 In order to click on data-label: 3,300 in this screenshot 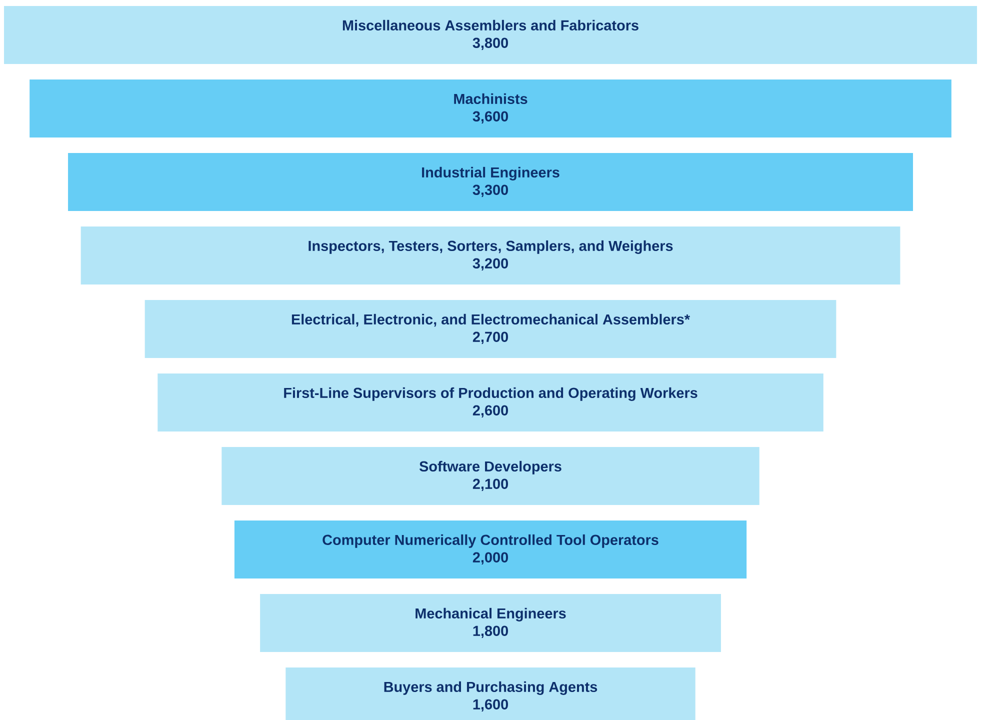, I will do `click(490, 191)`.